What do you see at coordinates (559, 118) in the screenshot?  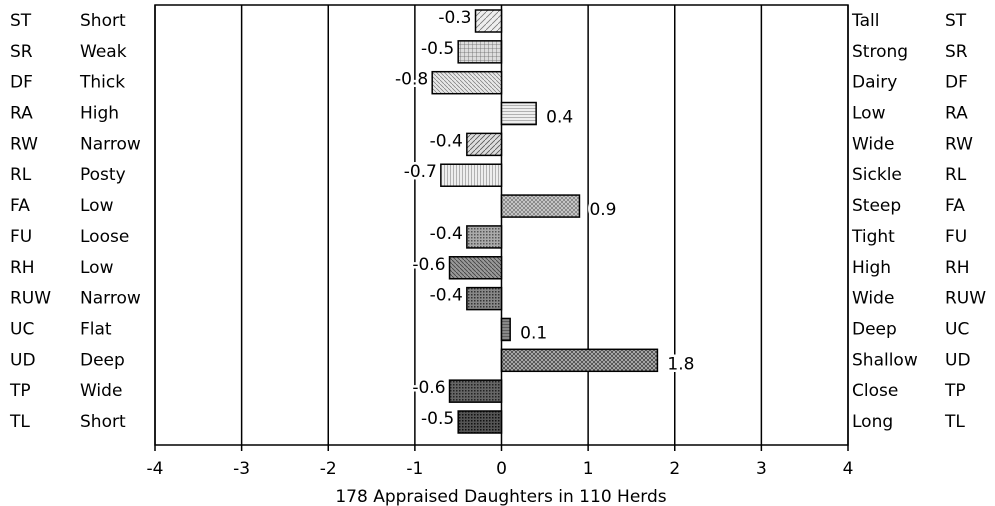 I see `value-label: 0.4` at bounding box center [559, 118].